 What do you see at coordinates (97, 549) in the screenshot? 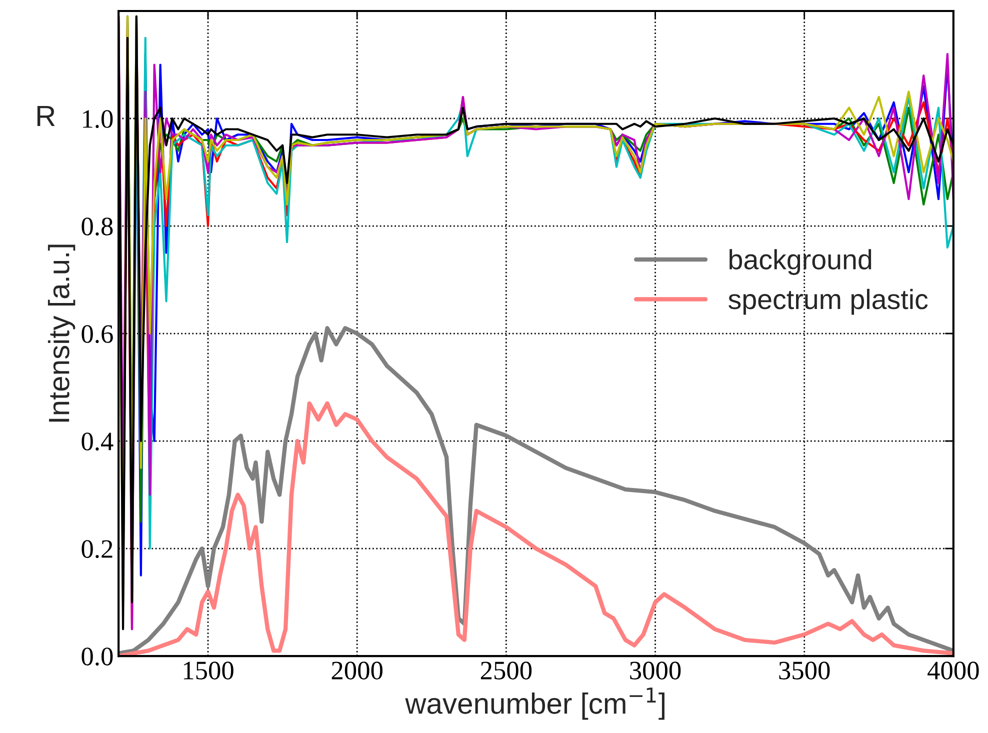
I see `y-tick-label: 0.2` at bounding box center [97, 549].